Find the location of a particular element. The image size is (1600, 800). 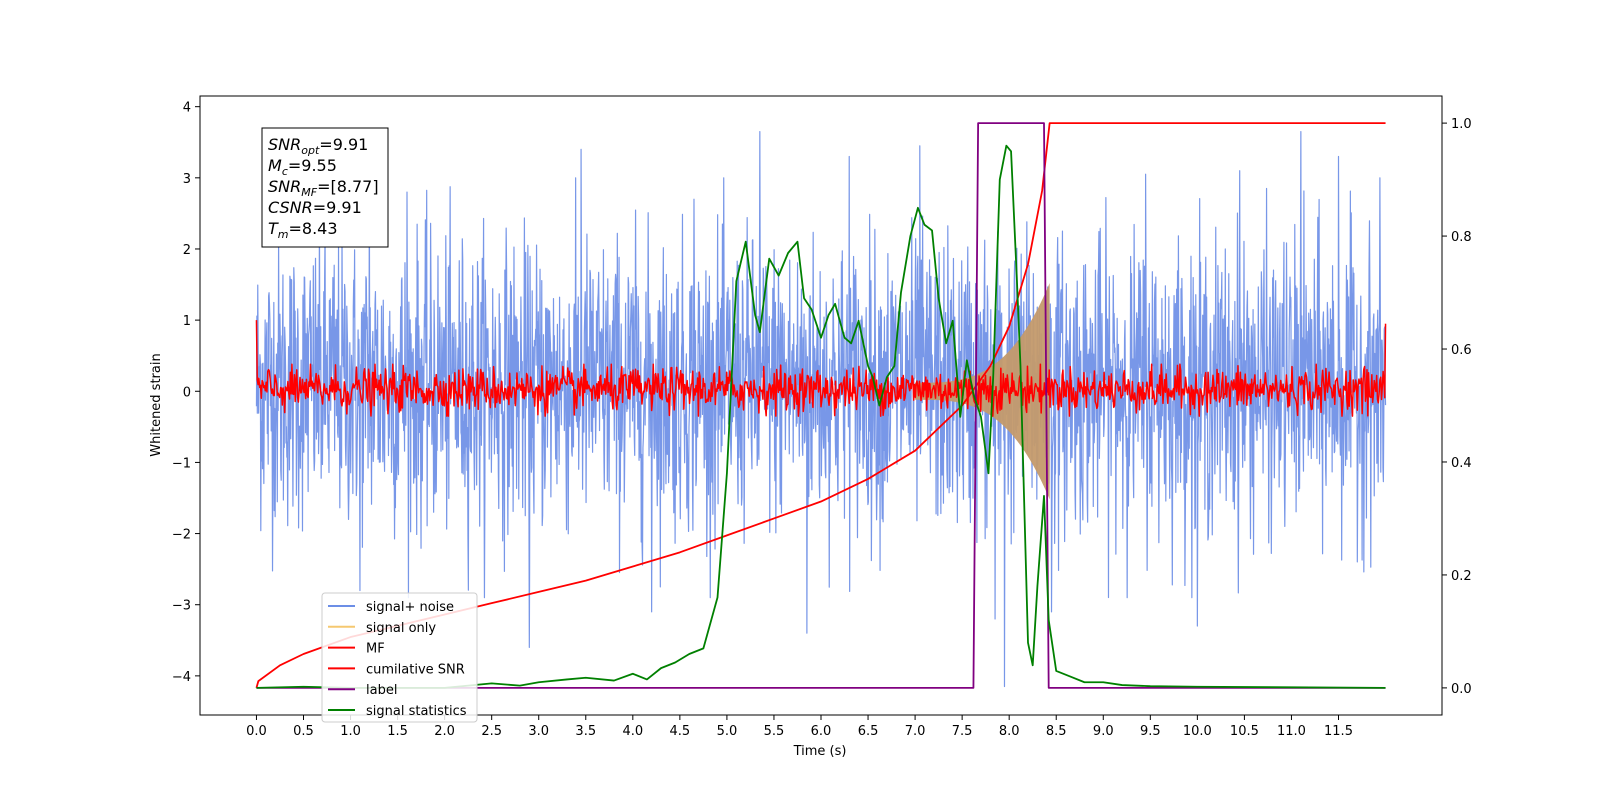

y-tick-label: −3 is located at coordinates (181, 606).